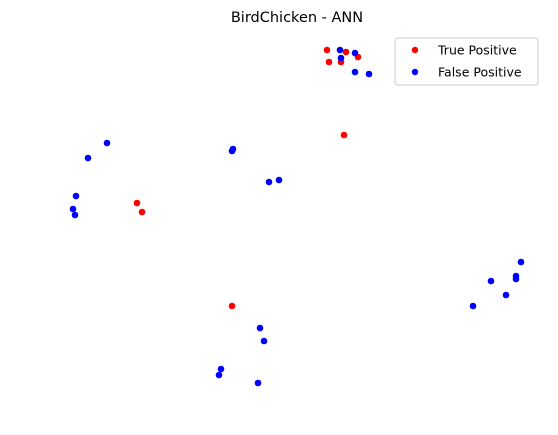 Image resolution: width=558 pixels, height=435 pixels. What do you see at coordinates (477, 50) in the screenshot?
I see `legend-label-true-positive: True Positive` at bounding box center [477, 50].